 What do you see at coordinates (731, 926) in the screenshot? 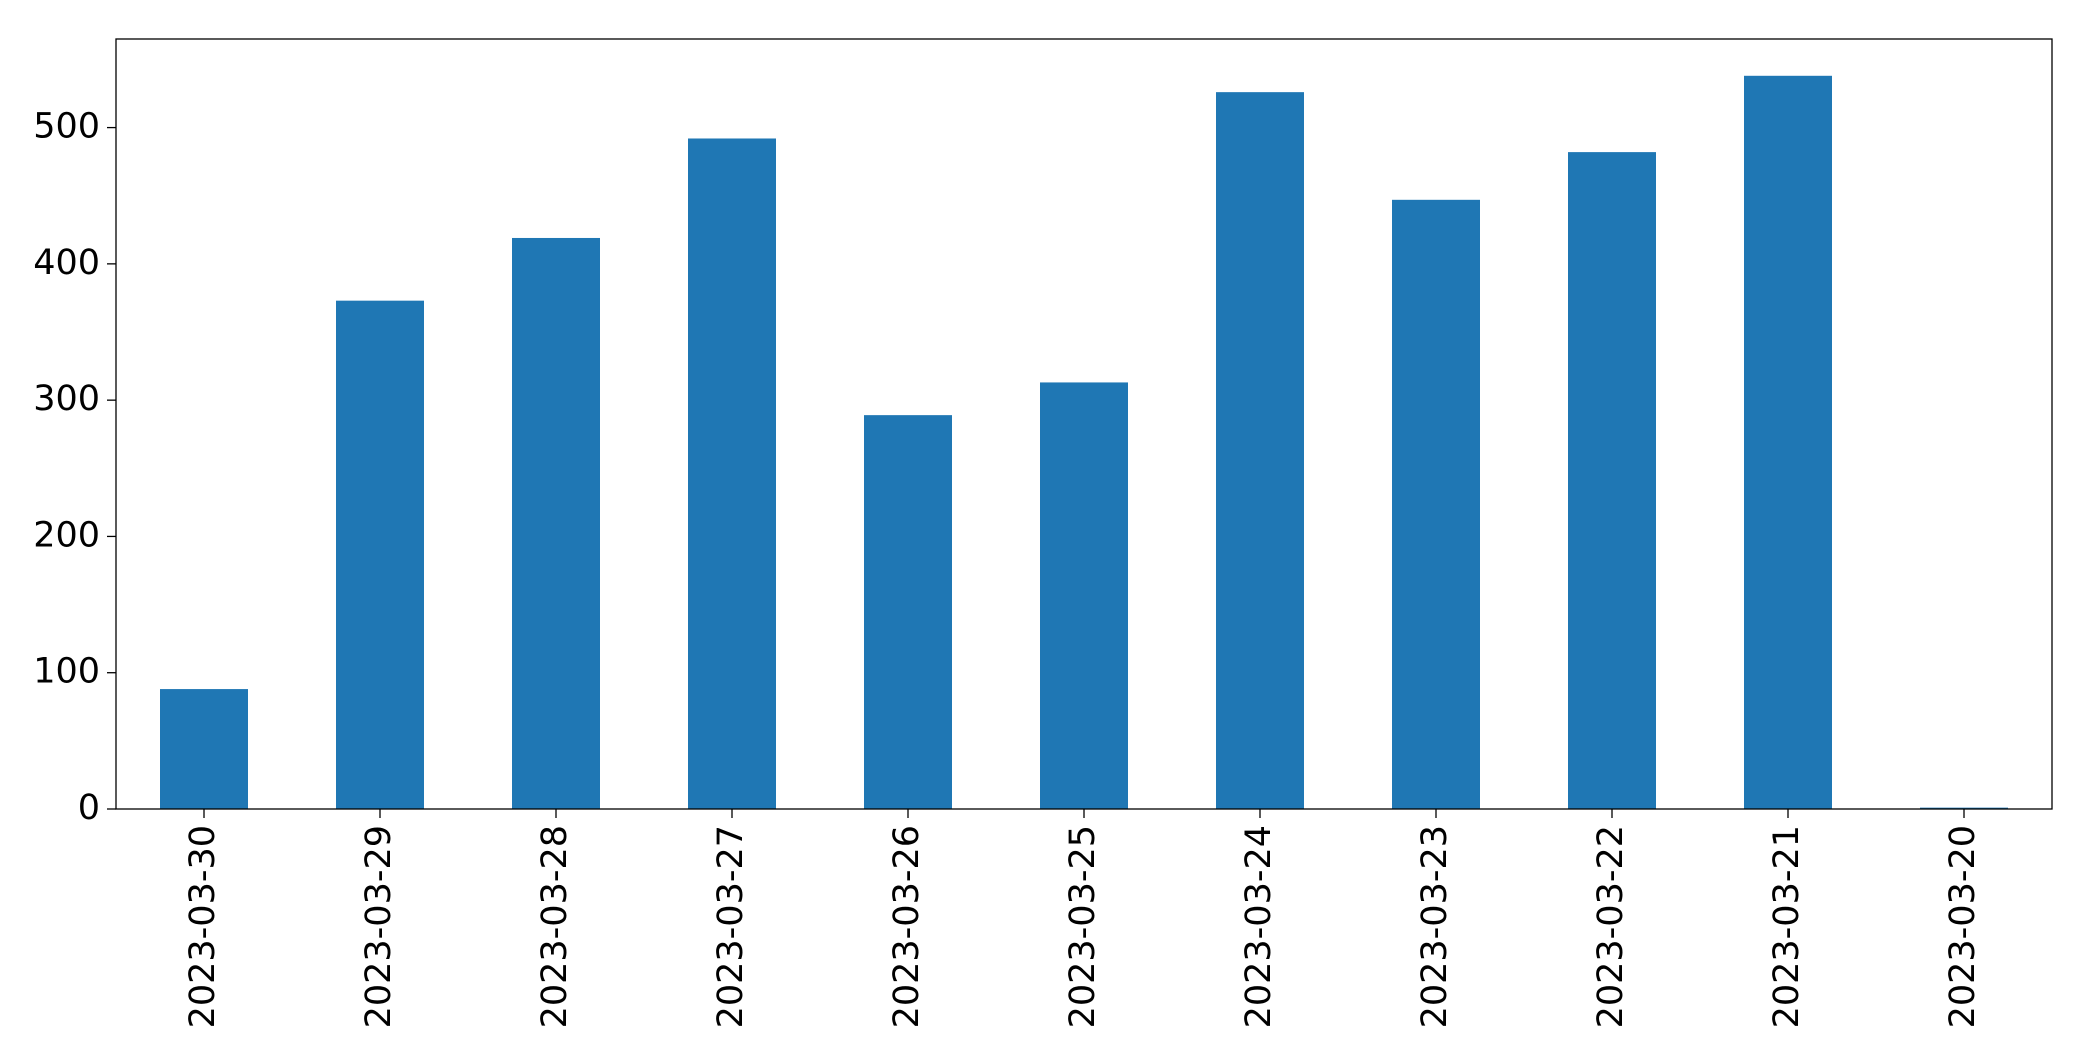
I see `x-tick-label: 2023-03-27` at bounding box center [731, 926].